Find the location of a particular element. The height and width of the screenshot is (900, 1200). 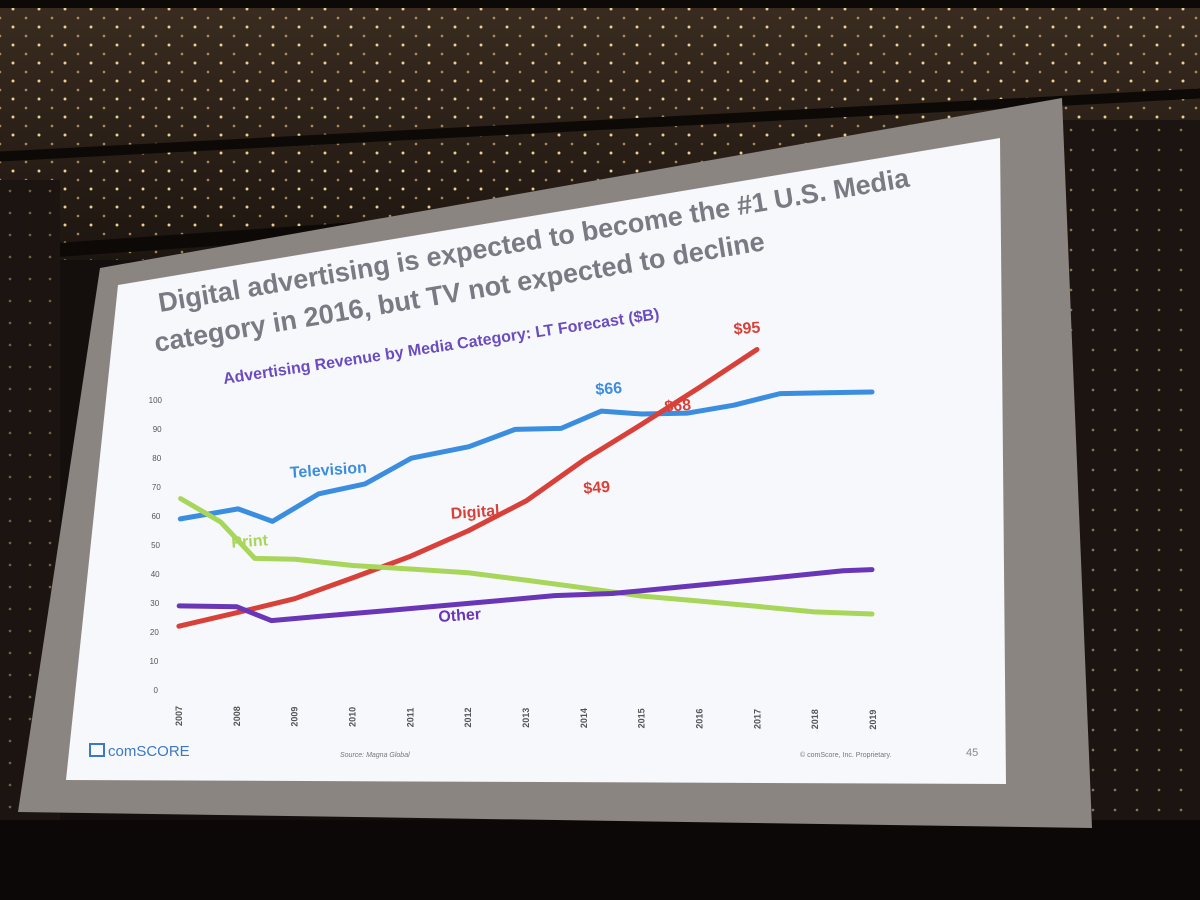

y-tick-label: 50 is located at coordinates (155, 545).